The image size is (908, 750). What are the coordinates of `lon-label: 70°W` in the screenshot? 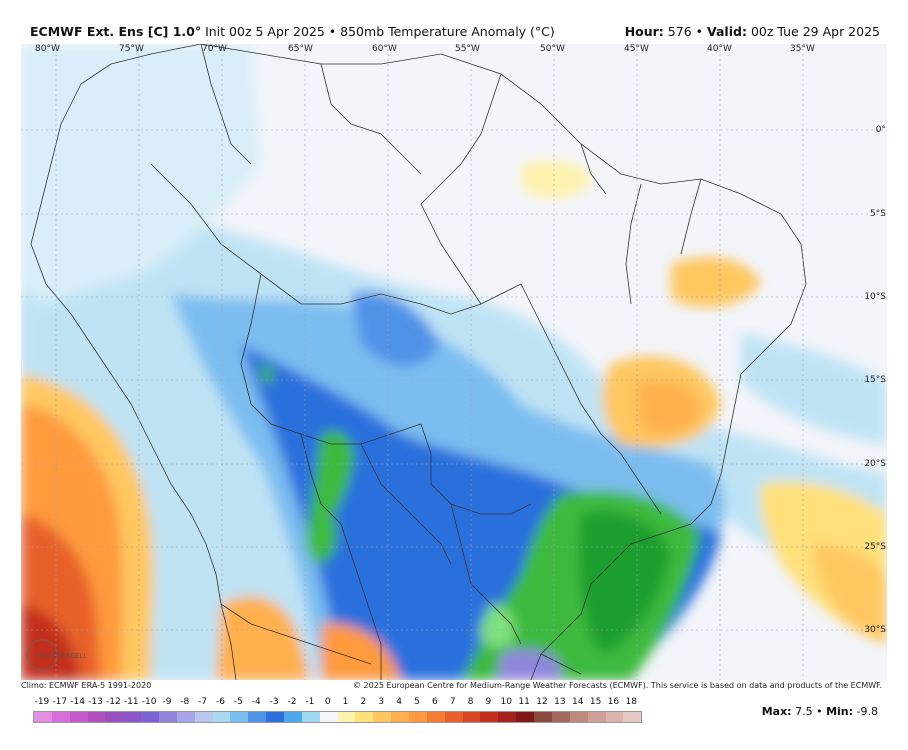 It's located at (214, 49).